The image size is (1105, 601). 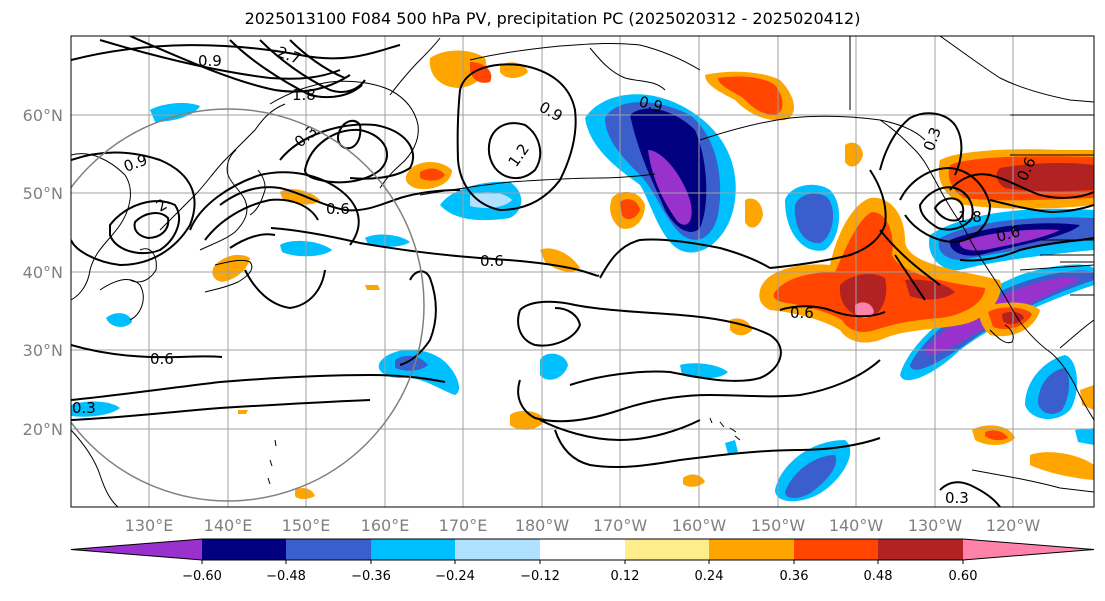 What do you see at coordinates (385, 525) in the screenshot?
I see `lon-label: 160°E` at bounding box center [385, 525].